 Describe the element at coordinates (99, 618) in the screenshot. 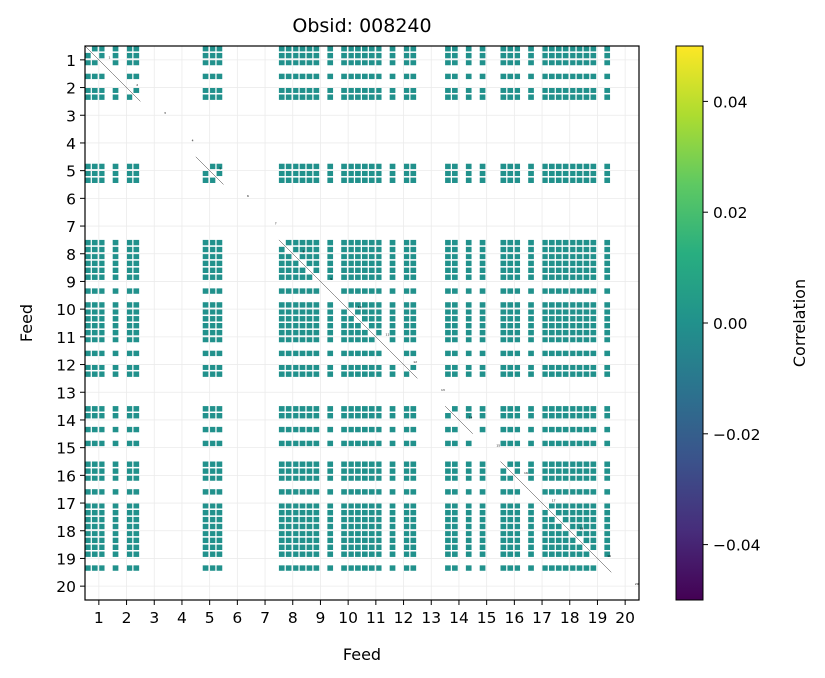

I see `x-tick-label: 1` at that location.